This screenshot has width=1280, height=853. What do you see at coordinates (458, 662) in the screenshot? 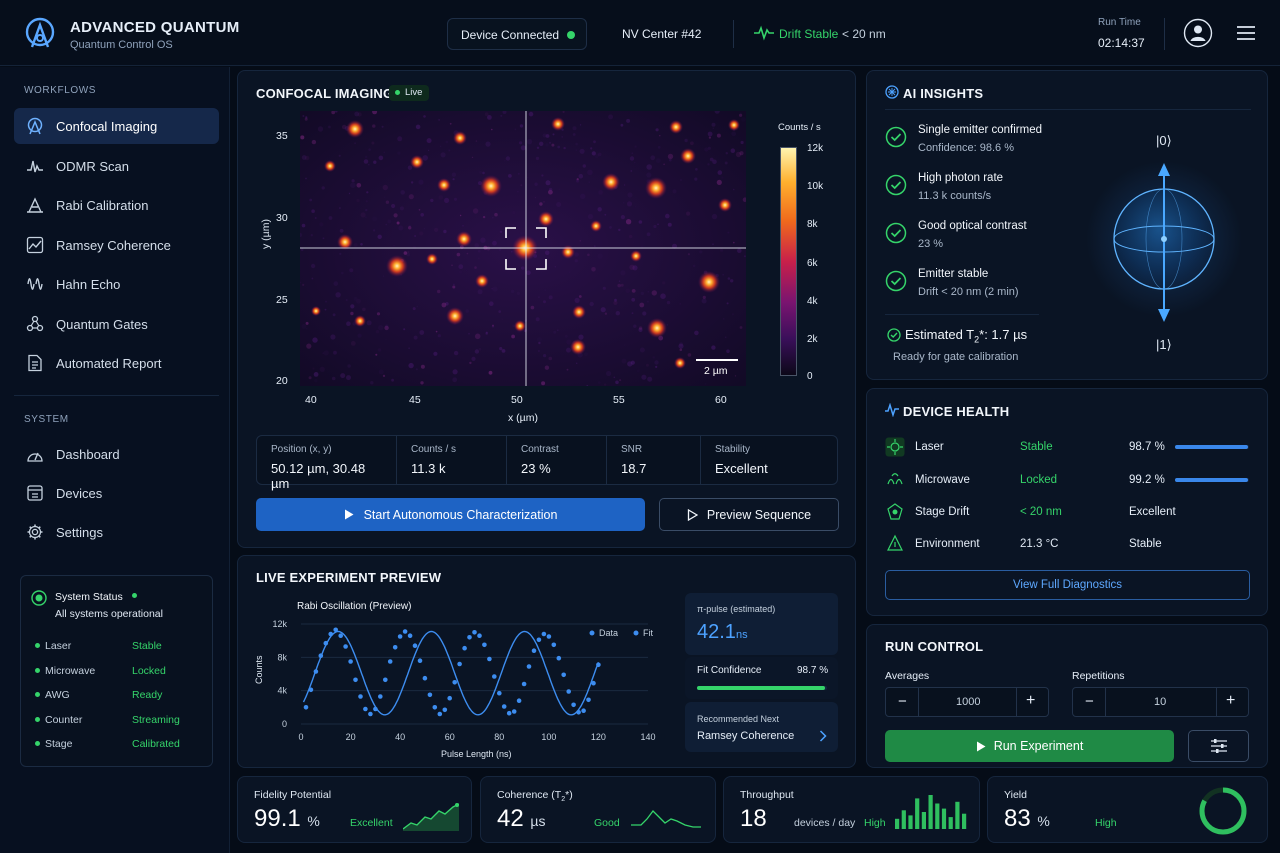
I see `rabi-chart: 0 4k 8k 12k 0 20 40 60 80 100 120 140 Data Fit` at bounding box center [458, 662].